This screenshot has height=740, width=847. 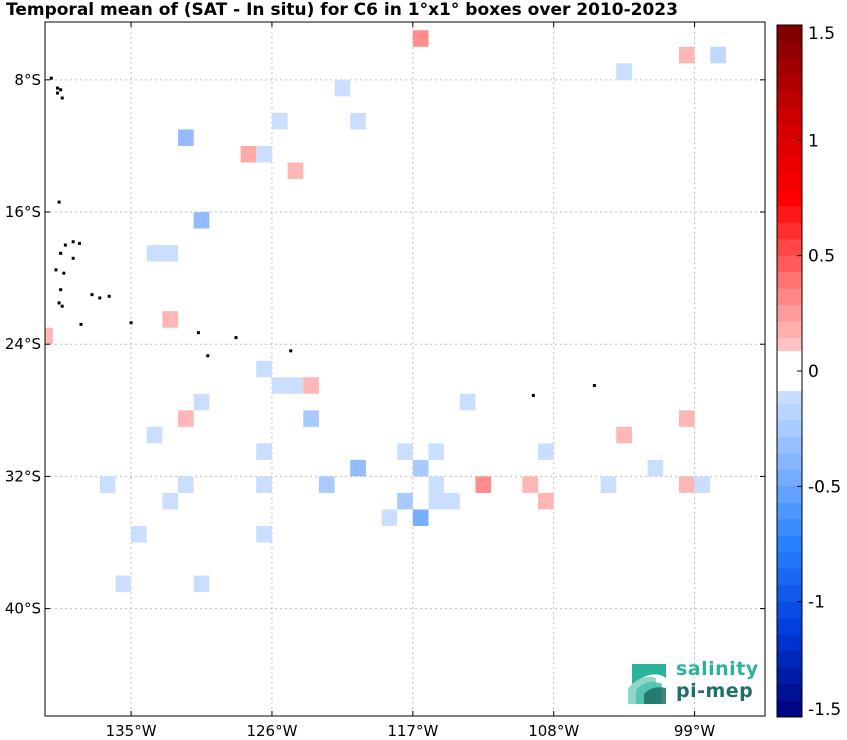 I want to click on y-tick-label: 32°S, so click(x=23, y=476).